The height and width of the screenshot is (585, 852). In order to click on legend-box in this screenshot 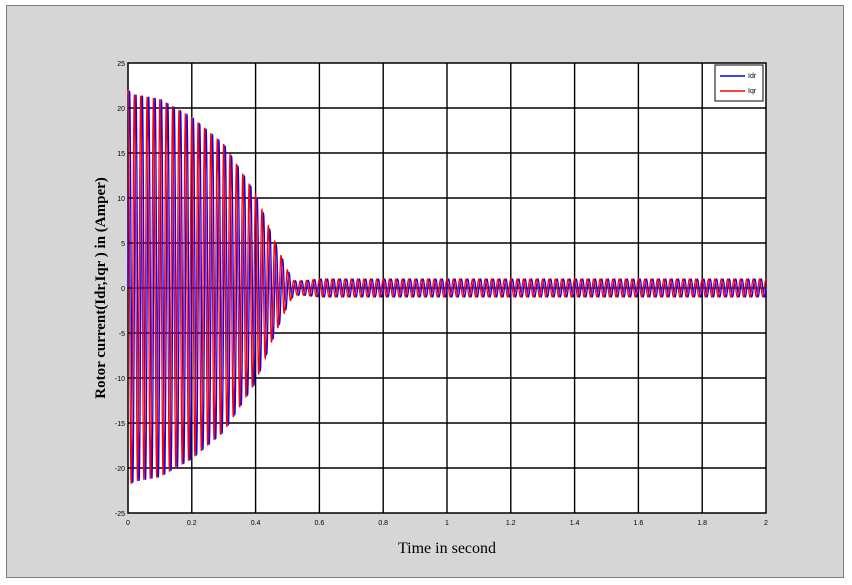, I will do `click(739, 83)`.